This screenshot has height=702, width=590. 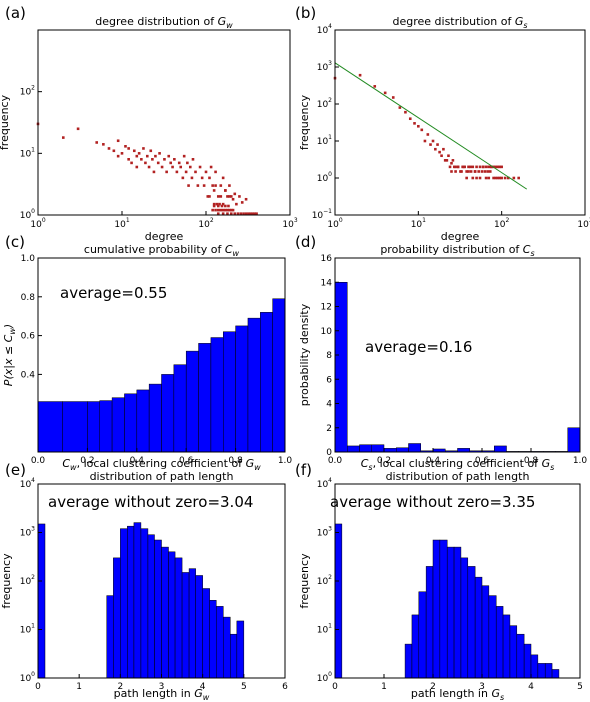 I want to click on chart-title: degree distribution of Gs, so click(x=459, y=22).